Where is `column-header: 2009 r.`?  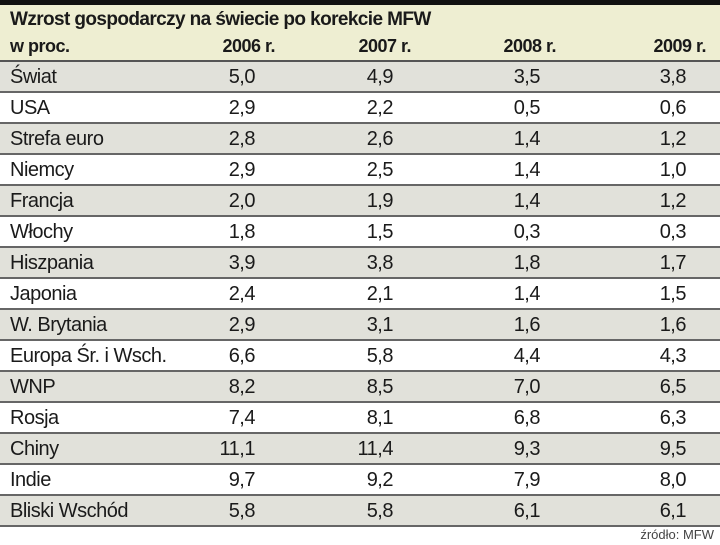 column-header: 2009 r. is located at coordinates (679, 46).